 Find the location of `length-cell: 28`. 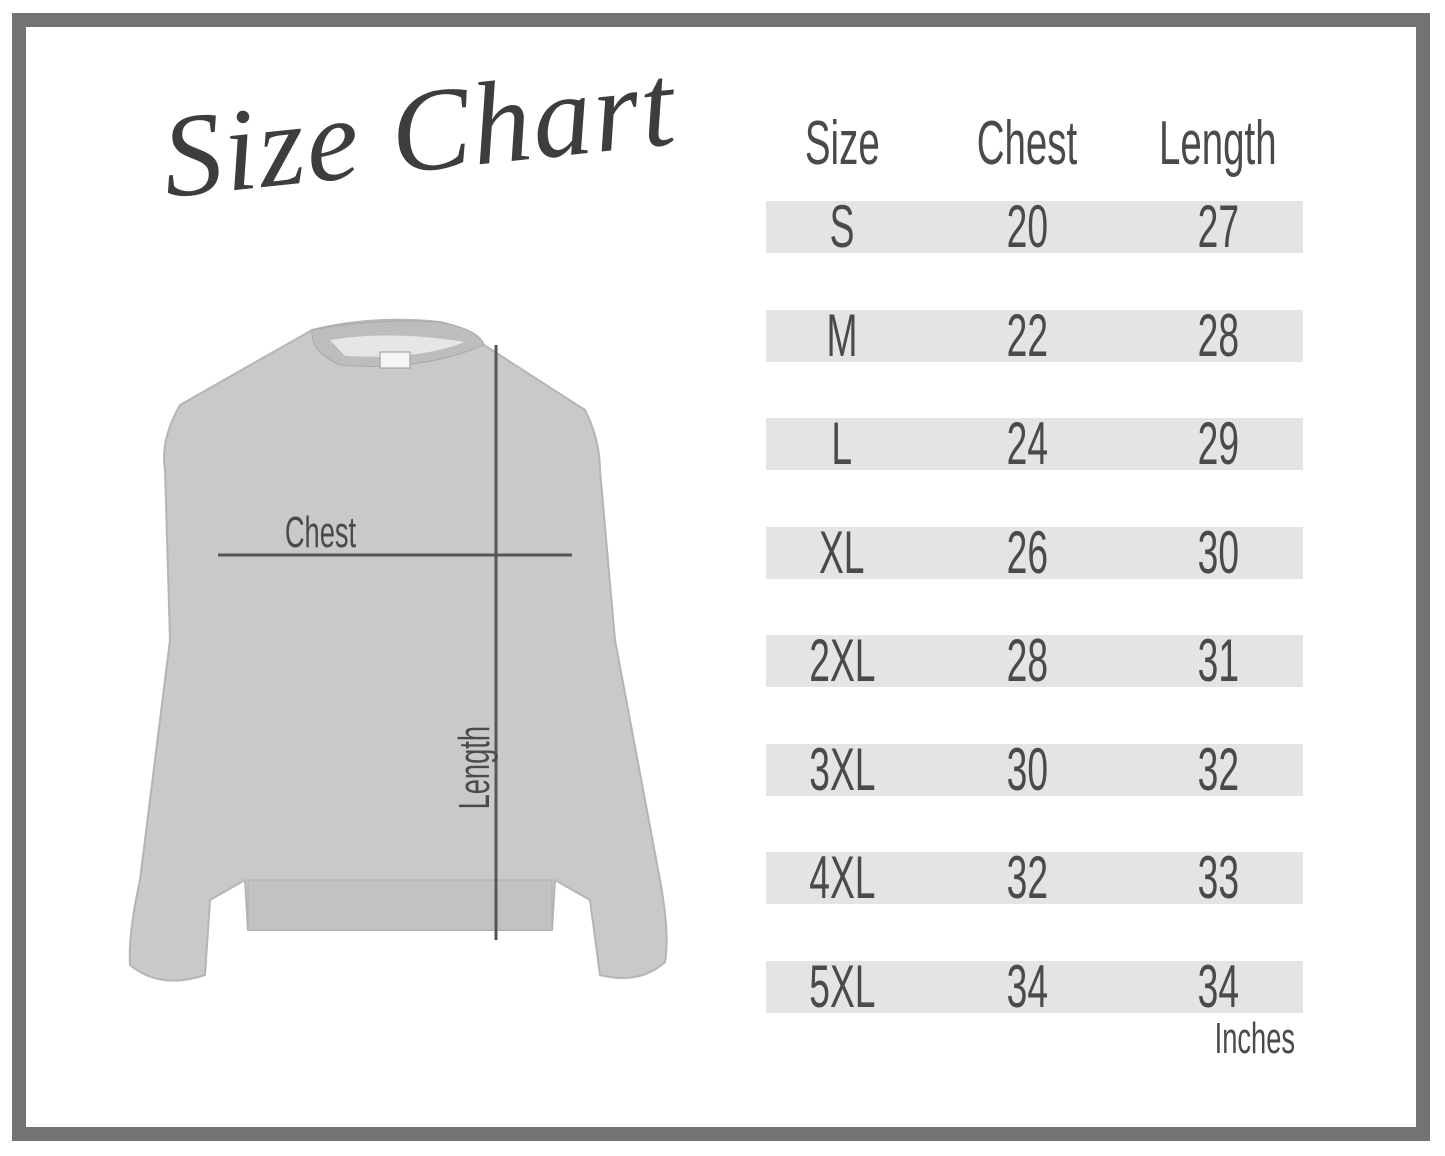

length-cell: 28 is located at coordinates (1218, 335).